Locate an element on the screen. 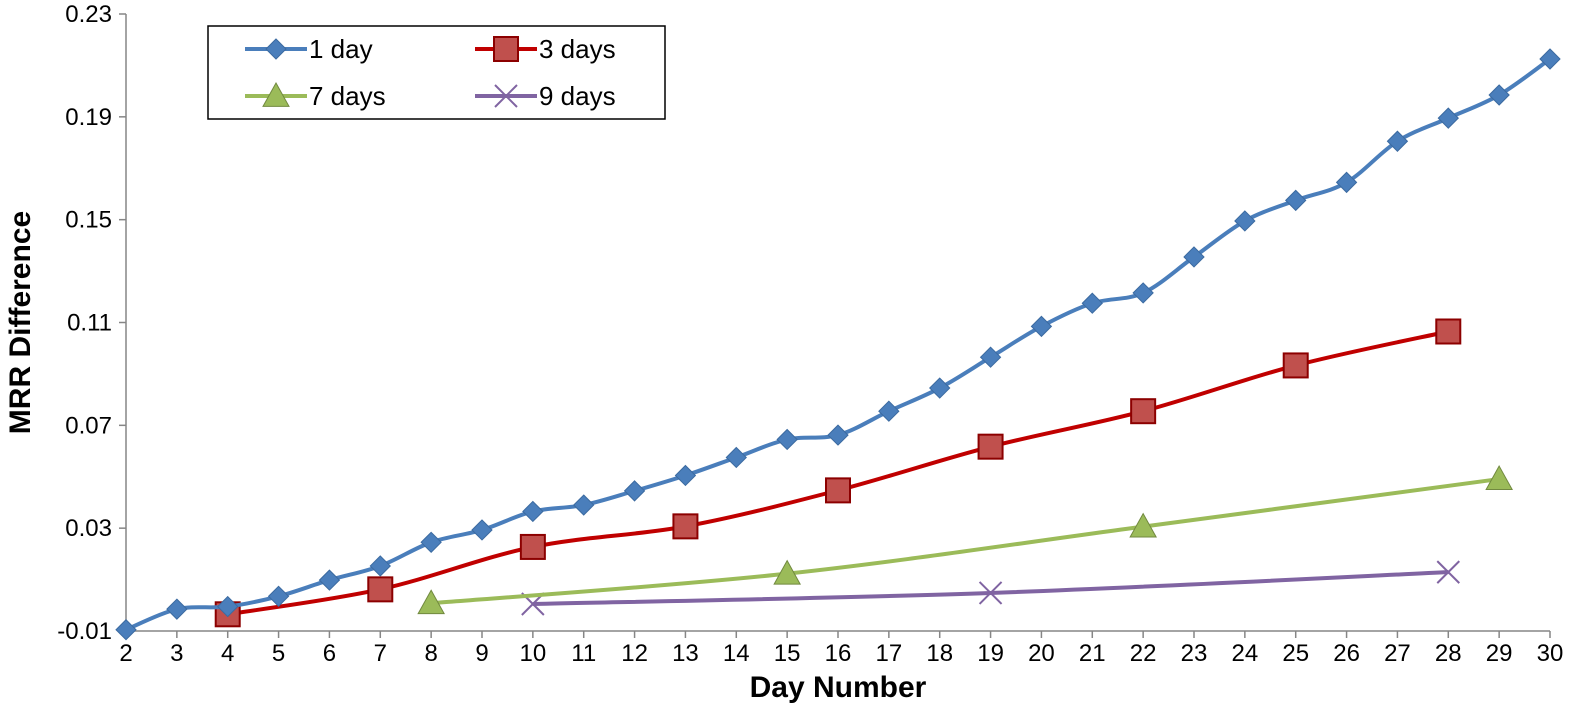 Image resolution: width=1584 pixels, height=714 pixels. legend-item-1-day: 1 day is located at coordinates (309, 49).